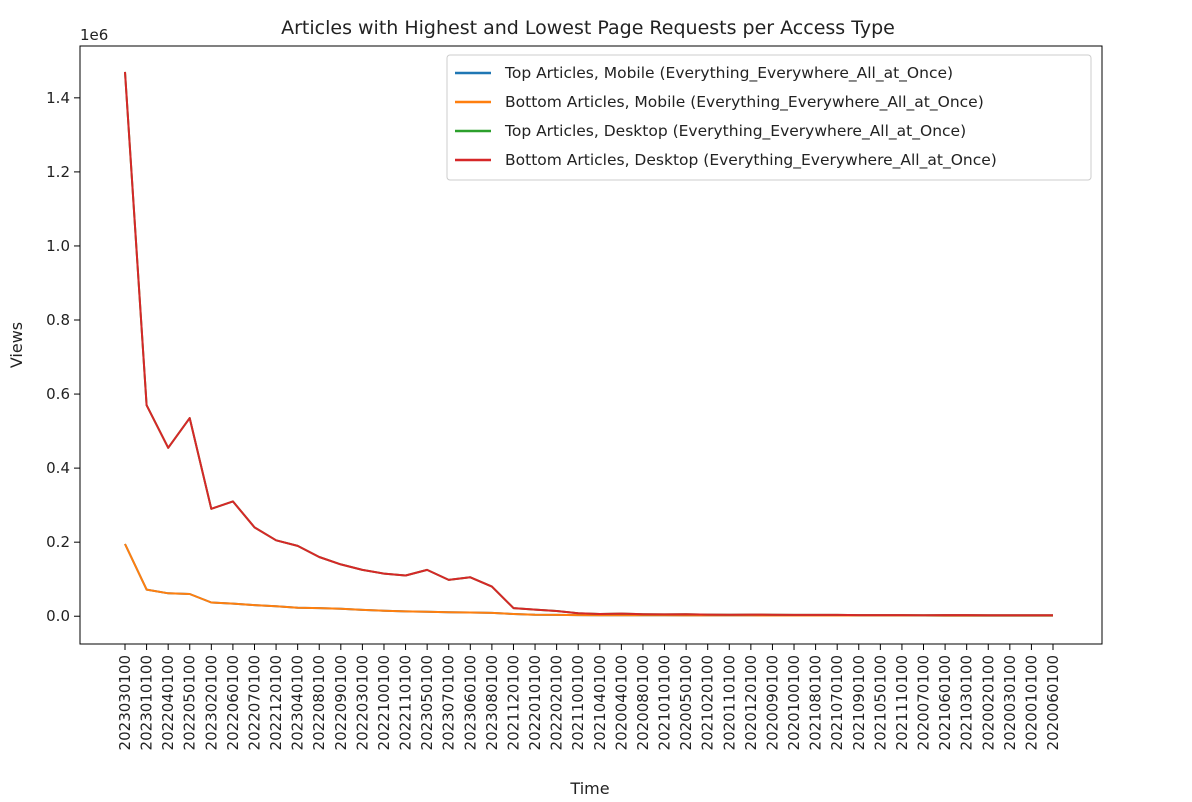 The width and height of the screenshot is (1192, 802). Describe the element at coordinates (837, 702) in the screenshot. I see `x-tick-label: 2021070100` at that location.